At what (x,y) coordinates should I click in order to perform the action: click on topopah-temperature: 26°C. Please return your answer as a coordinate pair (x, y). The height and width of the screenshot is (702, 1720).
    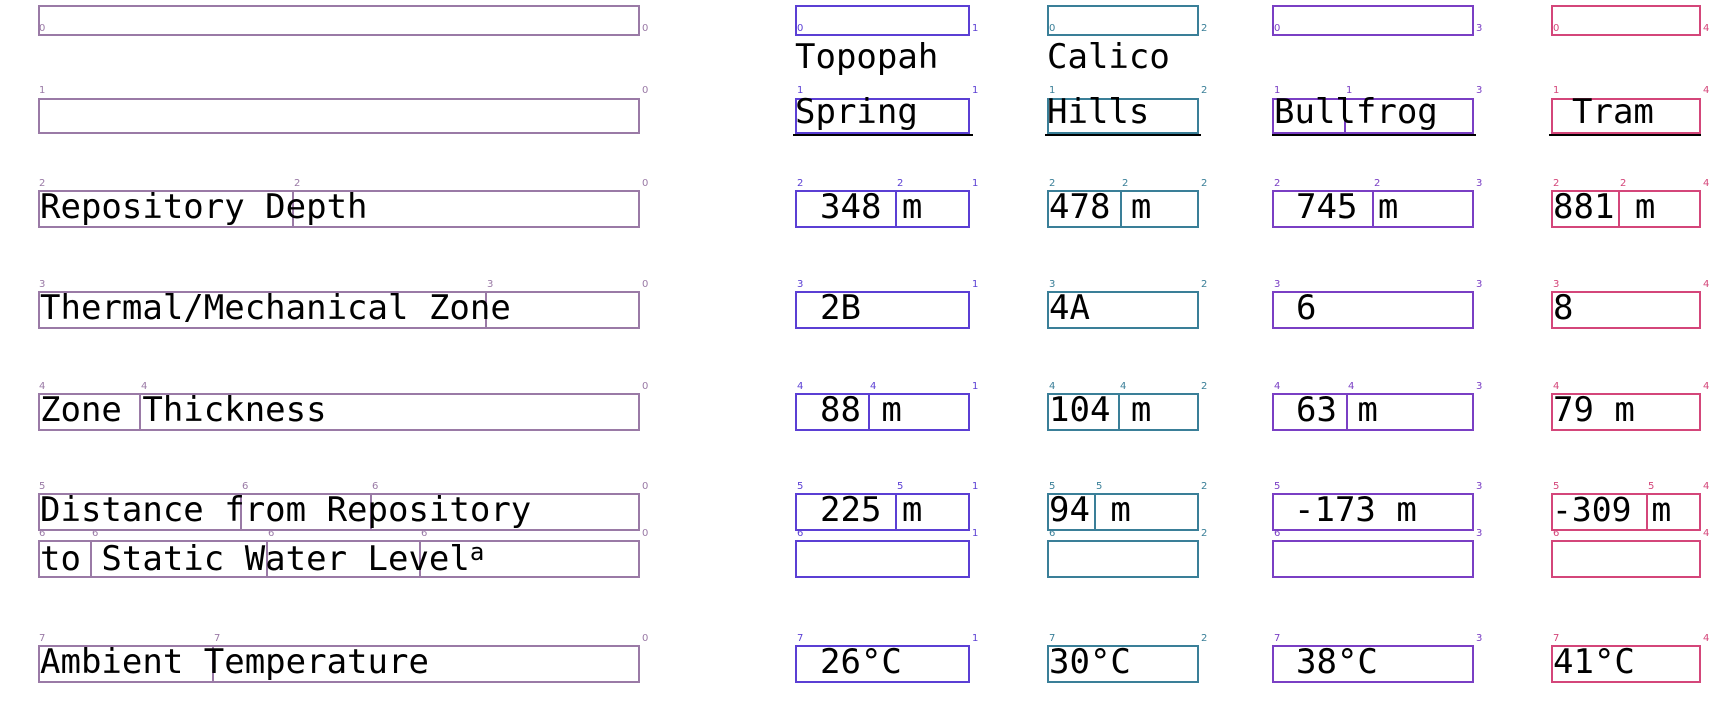
    Looking at the image, I should click on (861, 662).